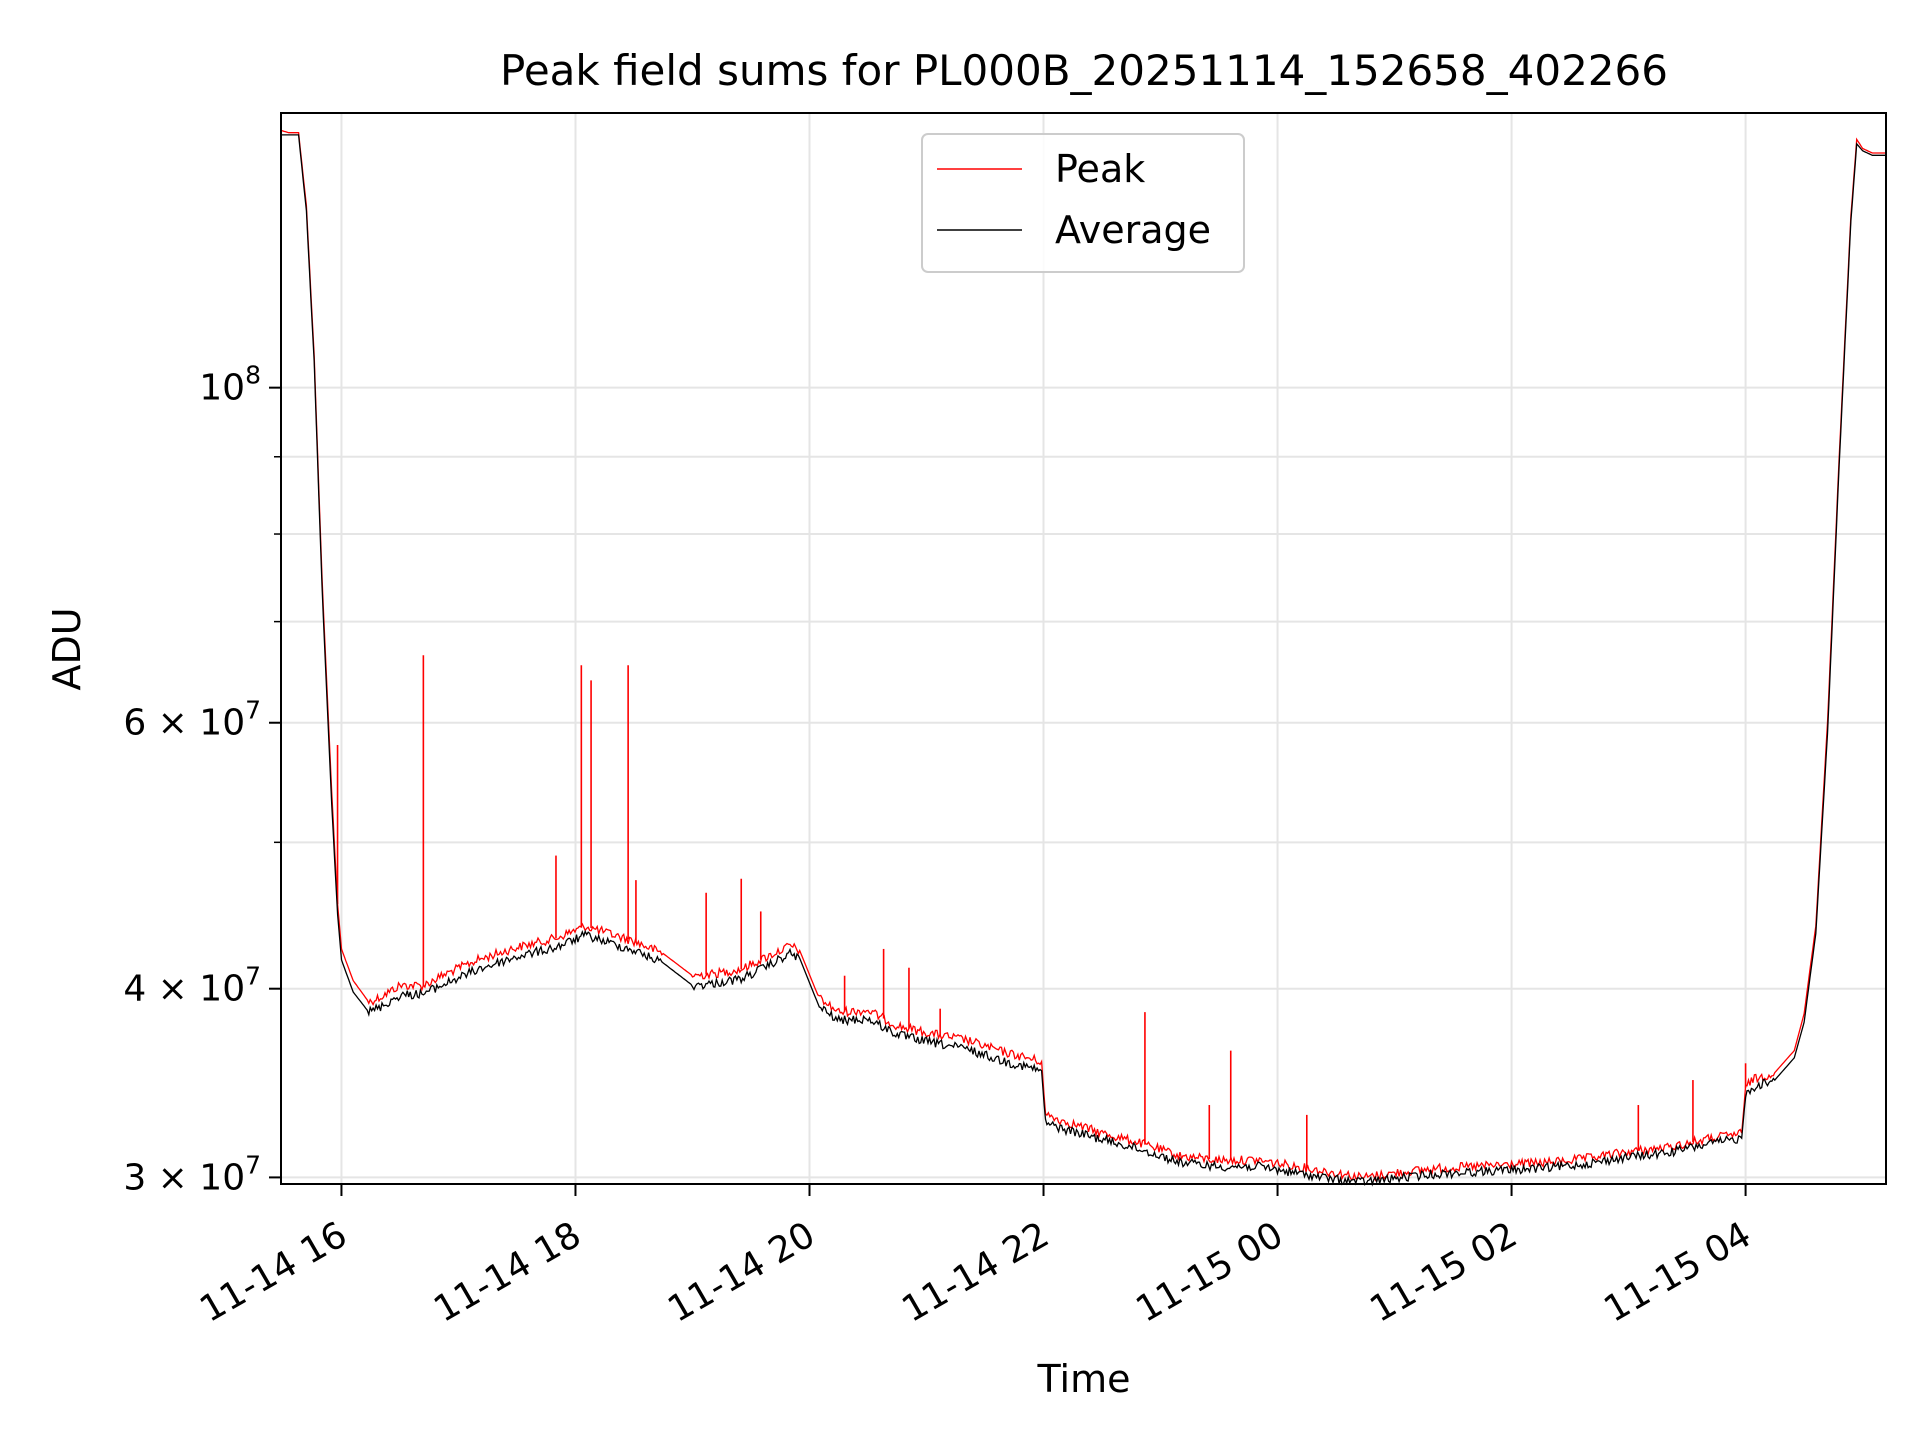 Image resolution: width=1920 pixels, height=1440 pixels. Describe the element at coordinates (192, 986) in the screenshot. I see `y-tick-label: 4 × 107` at that location.